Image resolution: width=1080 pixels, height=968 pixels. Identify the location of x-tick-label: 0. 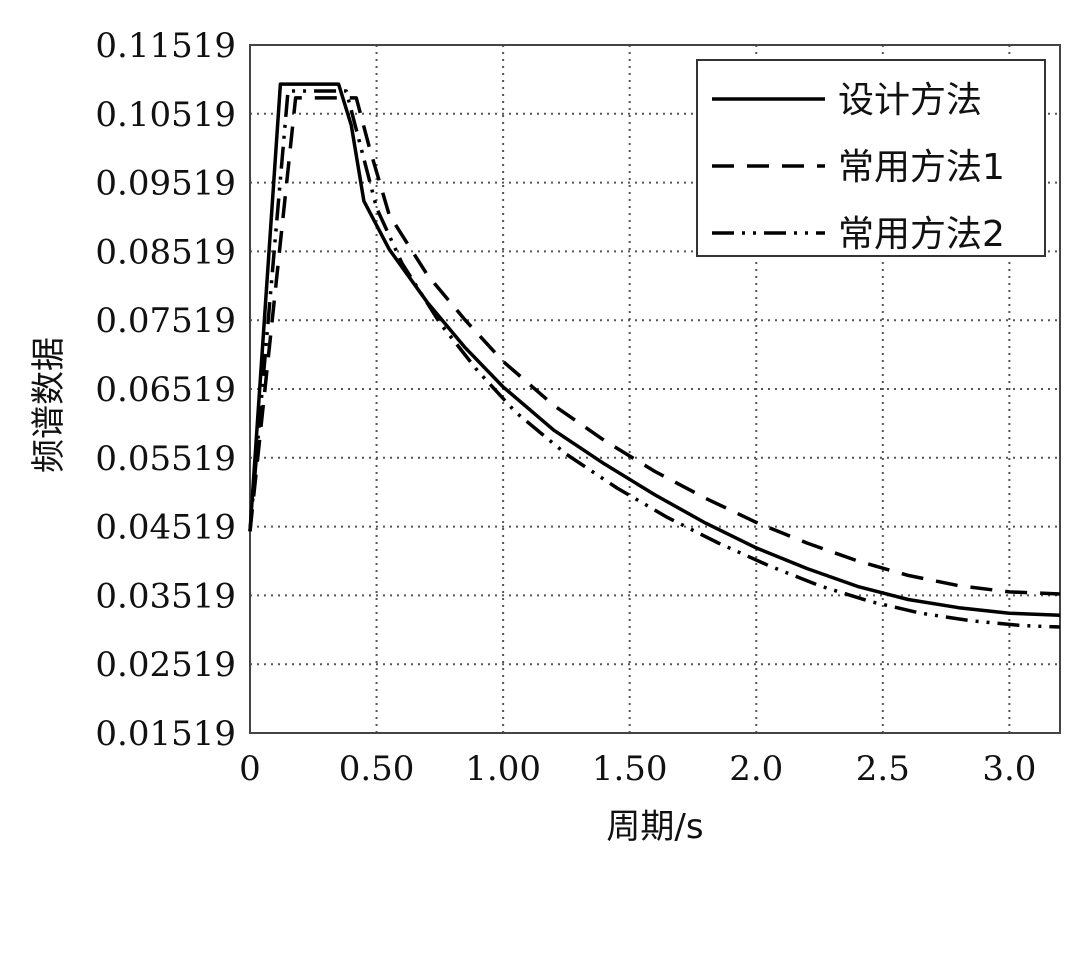
(250, 769).